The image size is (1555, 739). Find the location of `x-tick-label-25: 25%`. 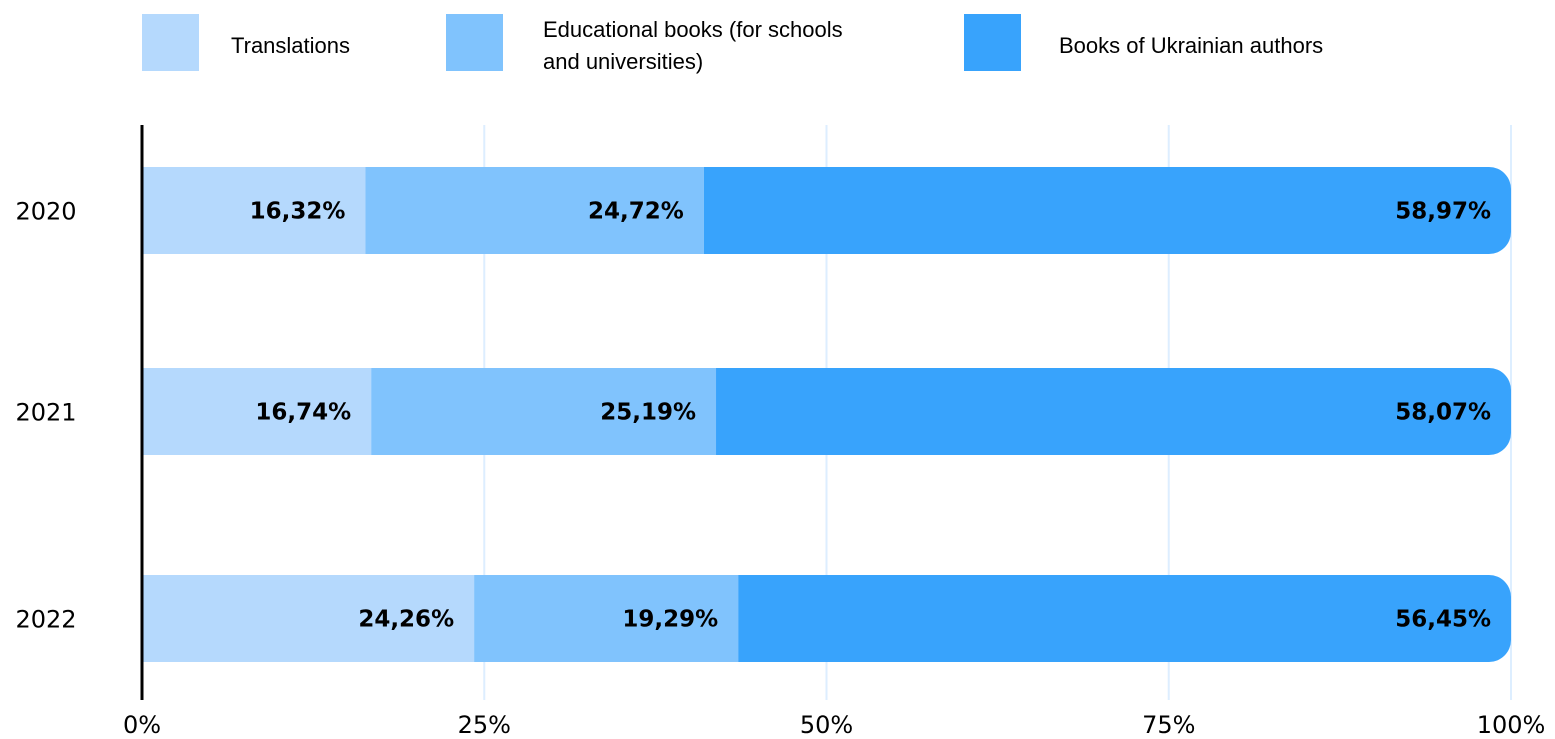

x-tick-label-25: 25% is located at coordinates (484, 725).